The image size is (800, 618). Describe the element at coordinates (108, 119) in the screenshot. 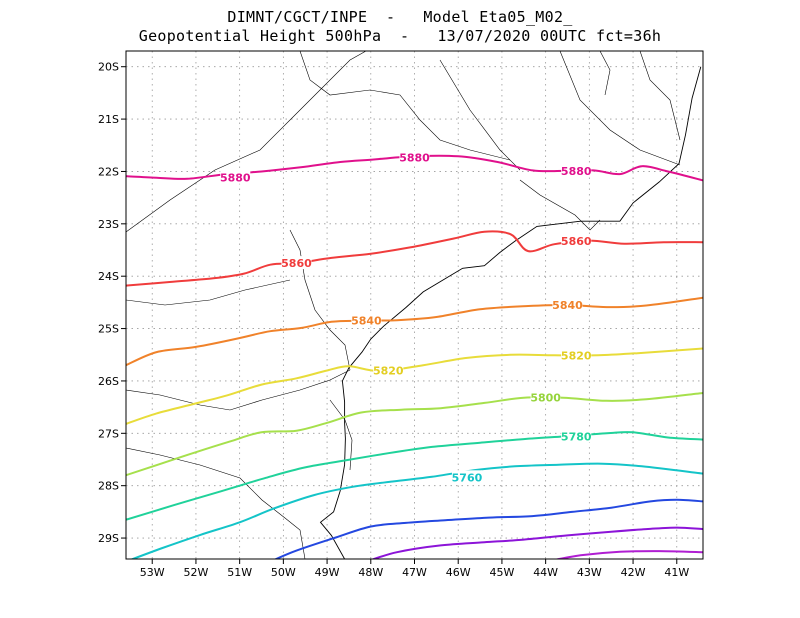

I see `y-tick-label: 21S` at that location.